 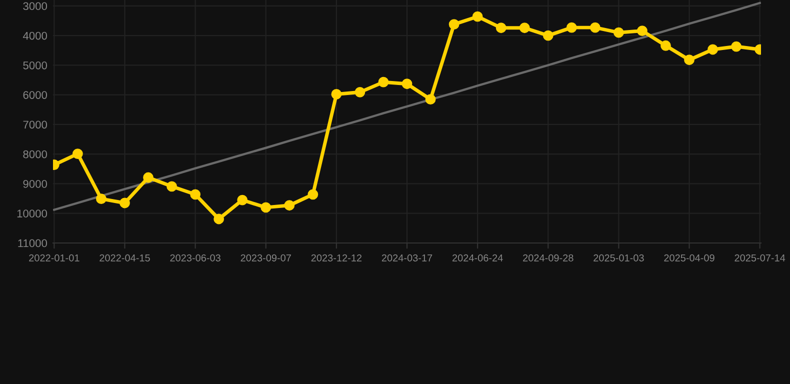 What do you see at coordinates (689, 258) in the screenshot?
I see `x-tick-label: 2025-04-09` at bounding box center [689, 258].